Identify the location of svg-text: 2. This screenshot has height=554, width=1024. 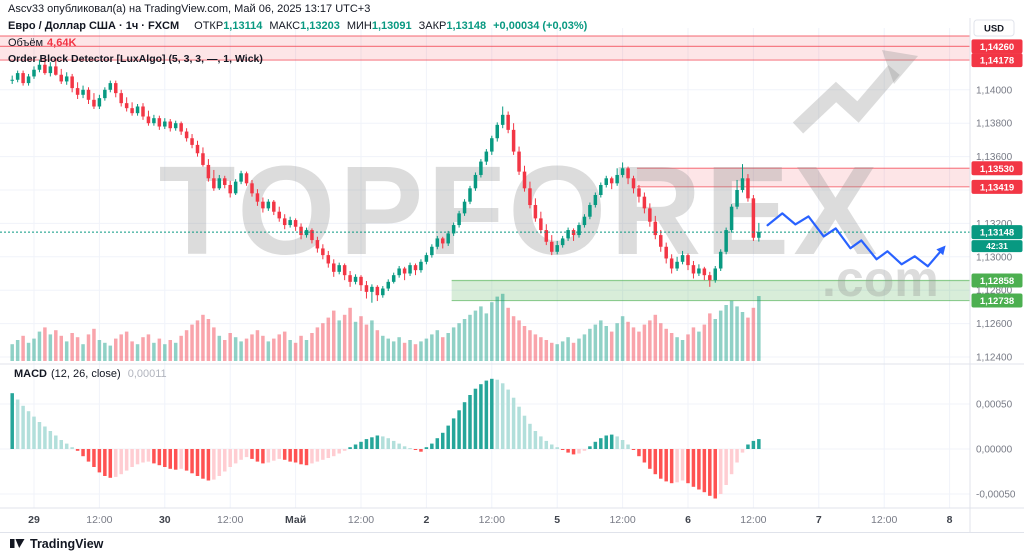
(426, 520).